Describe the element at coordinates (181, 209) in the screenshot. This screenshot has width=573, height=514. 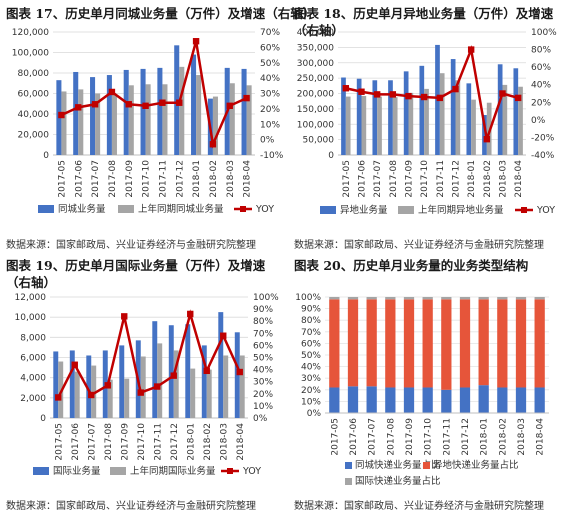
I see `legend-label-prior: 上年同期同城业务量` at that location.